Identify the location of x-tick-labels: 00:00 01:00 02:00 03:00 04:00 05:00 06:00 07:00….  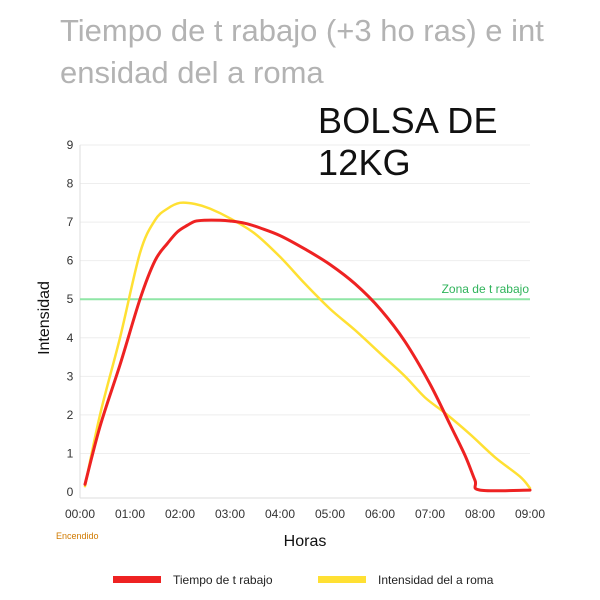
(305, 514).